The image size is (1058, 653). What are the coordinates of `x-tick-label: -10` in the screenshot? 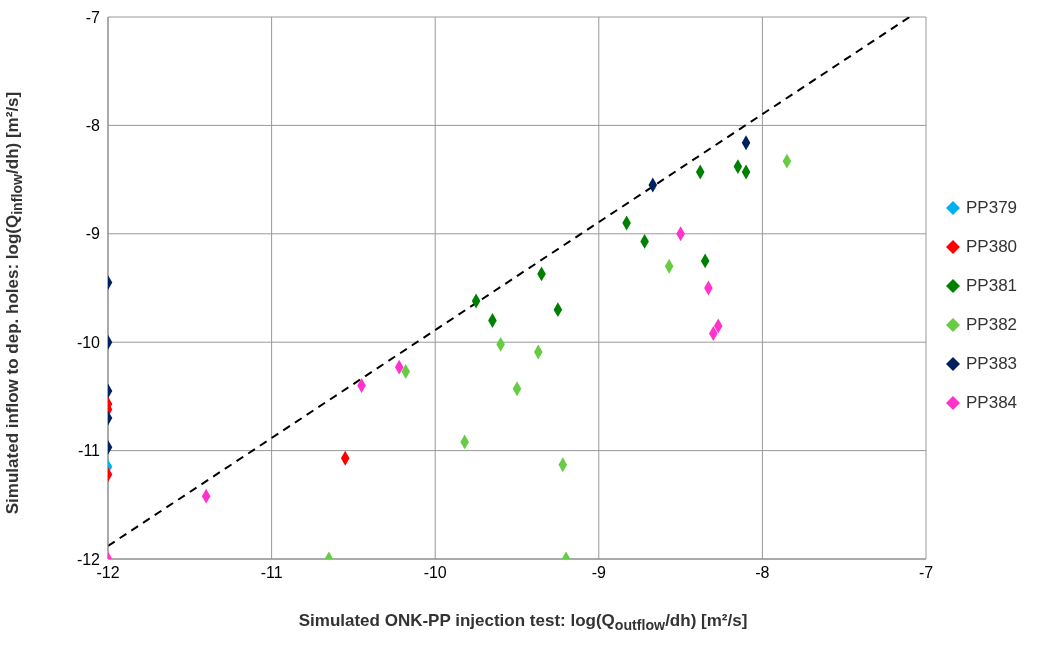 It's located at (435, 573).